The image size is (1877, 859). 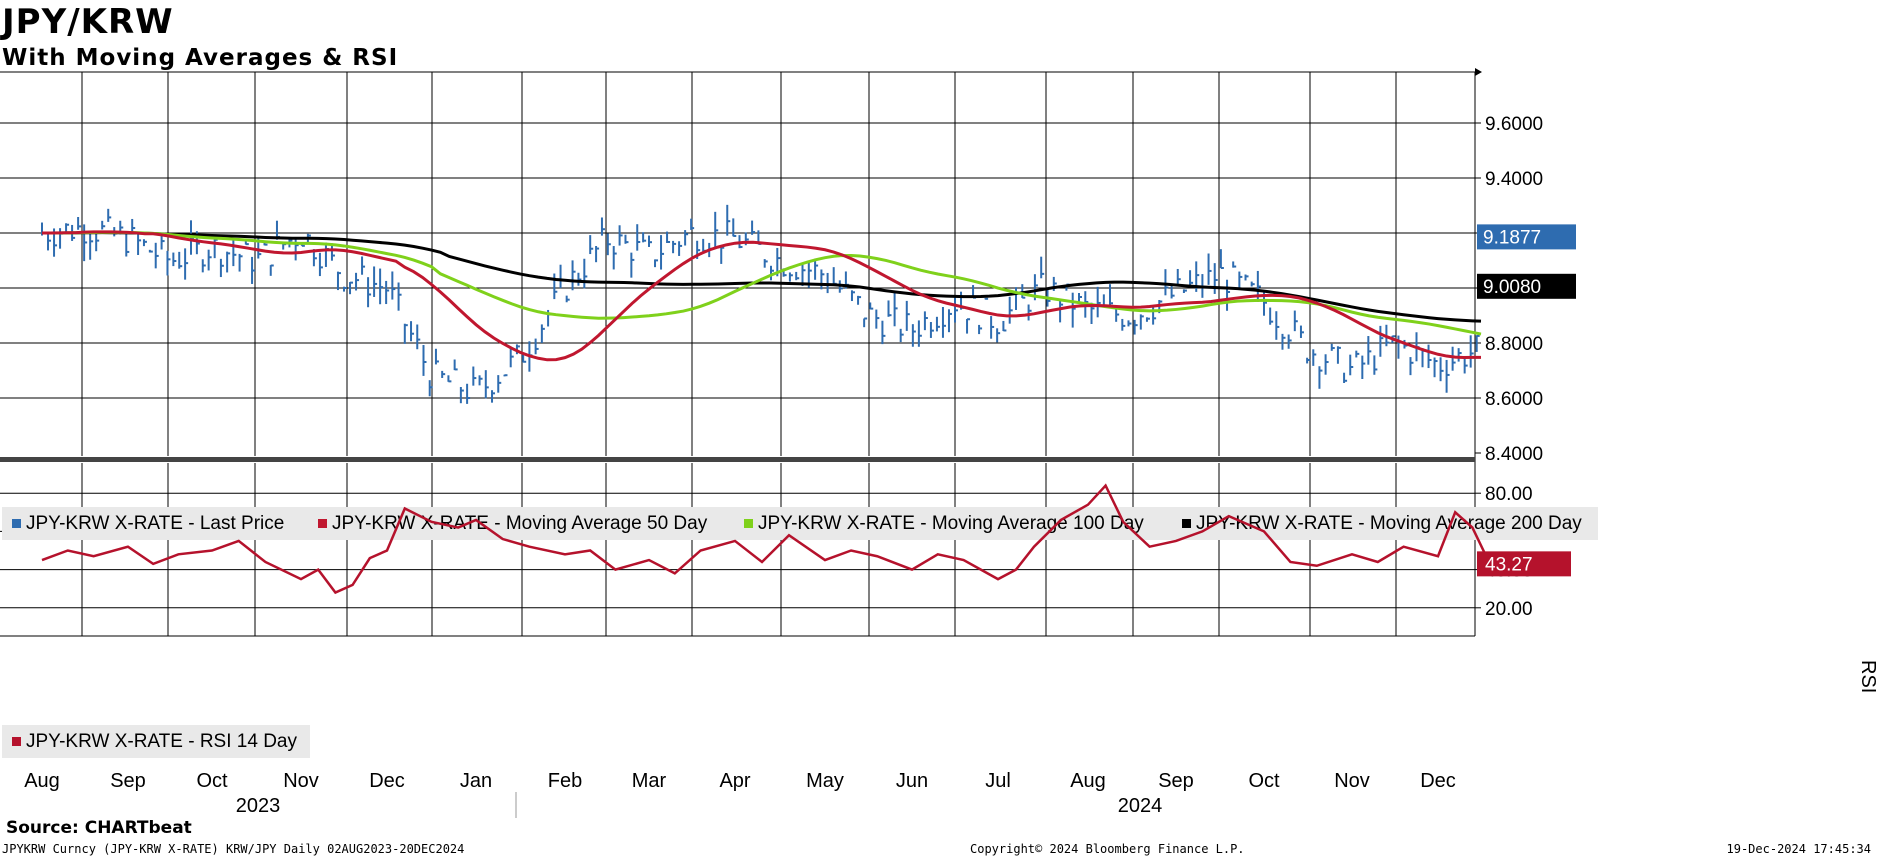 I want to click on rsi-tick-label: 20.00, so click(x=1509, y=609).